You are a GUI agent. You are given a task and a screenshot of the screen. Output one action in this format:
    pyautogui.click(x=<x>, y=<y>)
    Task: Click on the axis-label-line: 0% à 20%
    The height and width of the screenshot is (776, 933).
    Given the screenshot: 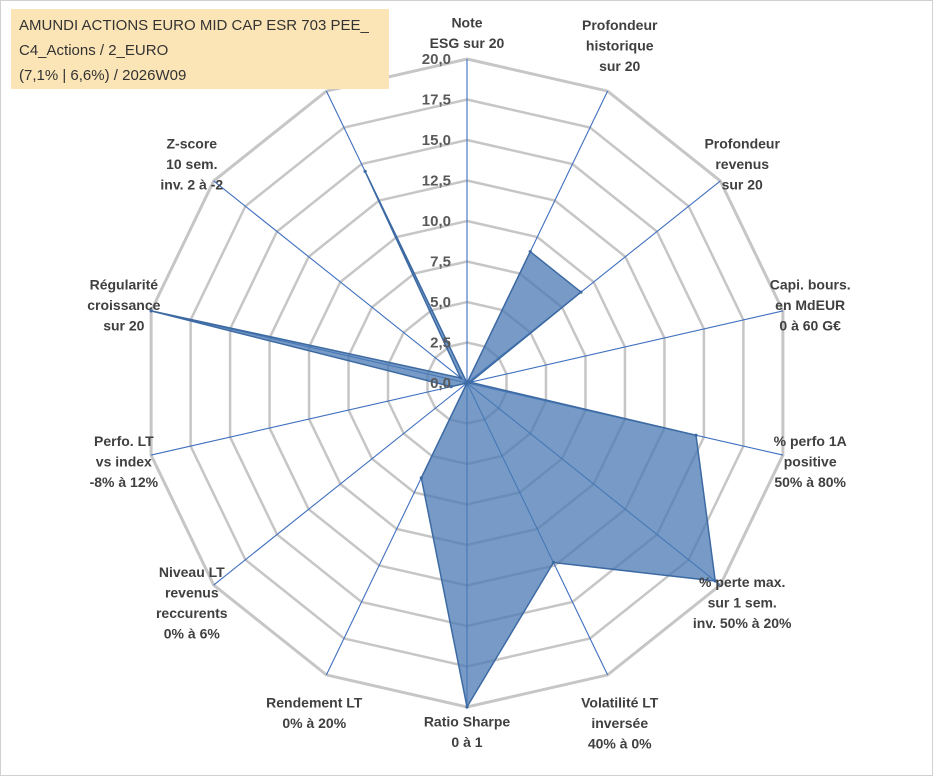 What is the action you would take?
    pyautogui.click(x=314, y=723)
    